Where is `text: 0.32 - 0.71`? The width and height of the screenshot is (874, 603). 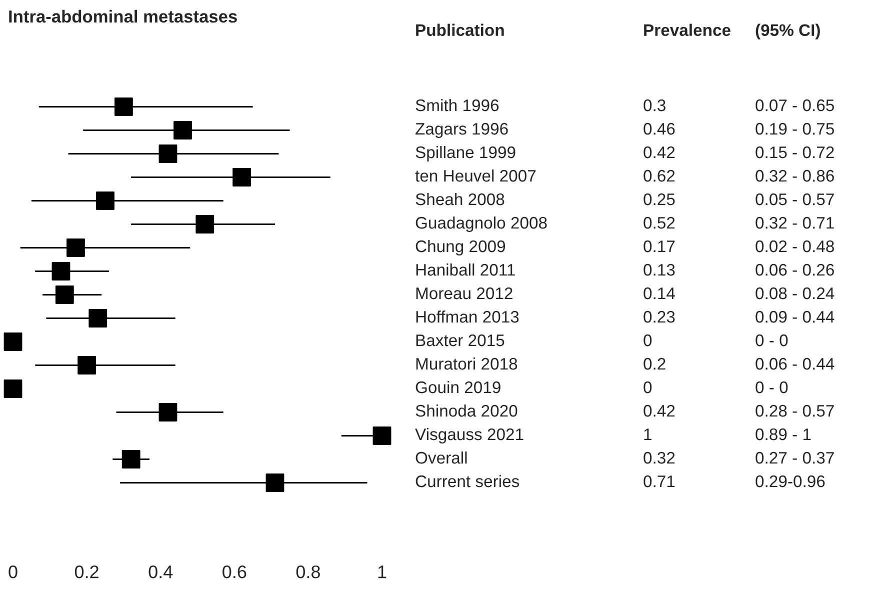 text: 0.32 - 0.71 is located at coordinates (795, 222).